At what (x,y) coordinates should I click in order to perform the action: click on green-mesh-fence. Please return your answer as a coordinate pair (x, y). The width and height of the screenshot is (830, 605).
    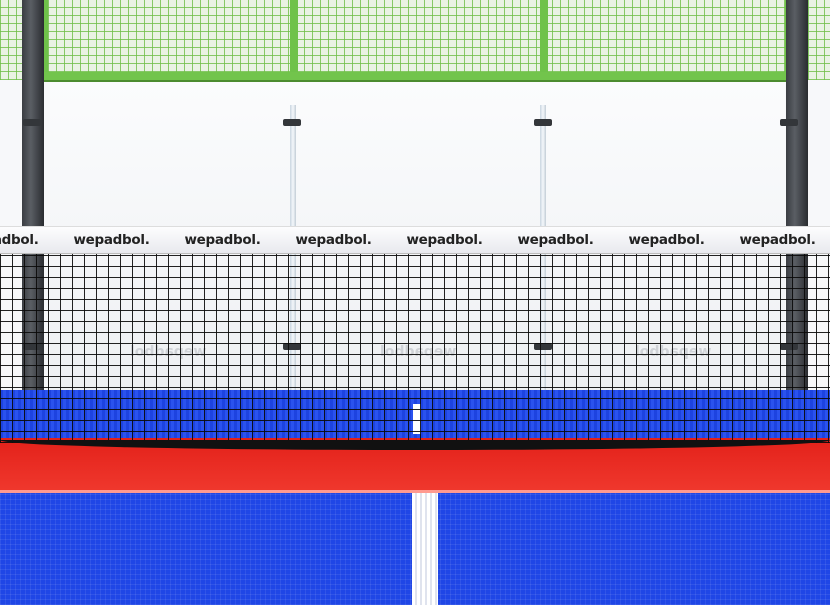
    Looking at the image, I should click on (415, 40).